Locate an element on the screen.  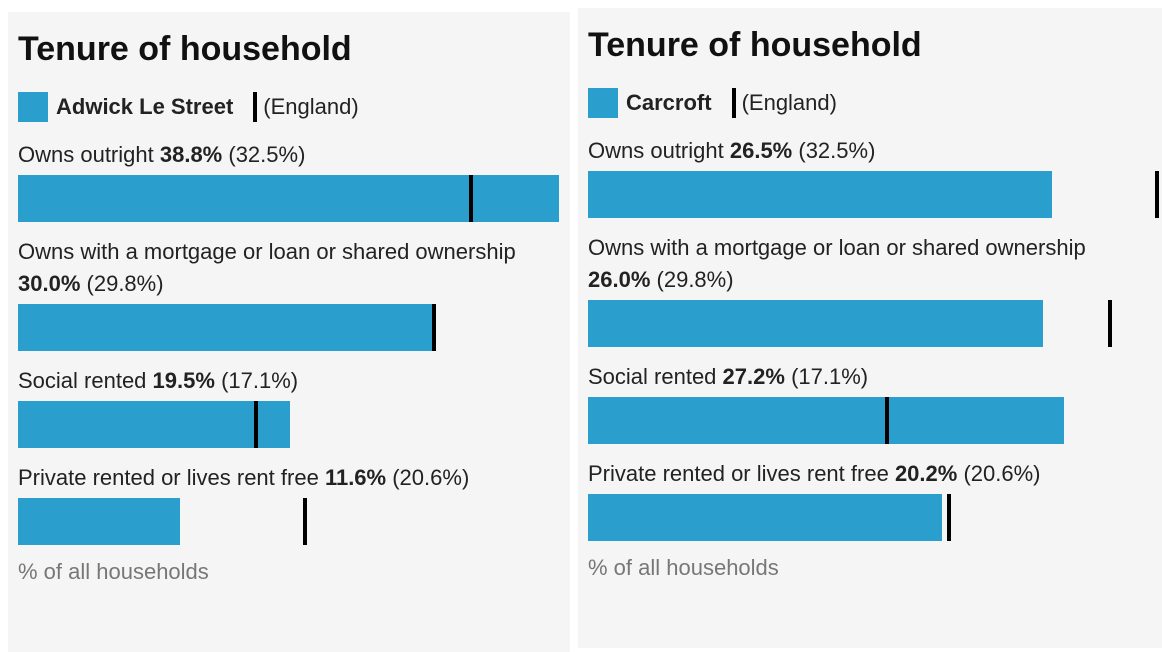
legend-label: Adwick Le Street is located at coordinates (145, 106).